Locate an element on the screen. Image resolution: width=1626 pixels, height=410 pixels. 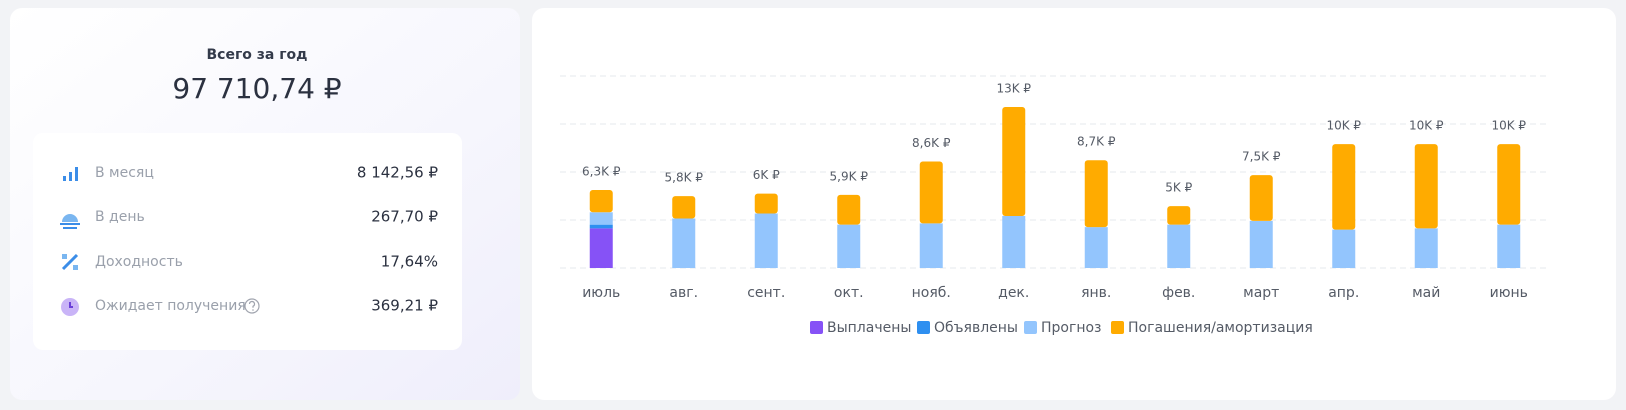
row-label: В день is located at coordinates (120, 217).